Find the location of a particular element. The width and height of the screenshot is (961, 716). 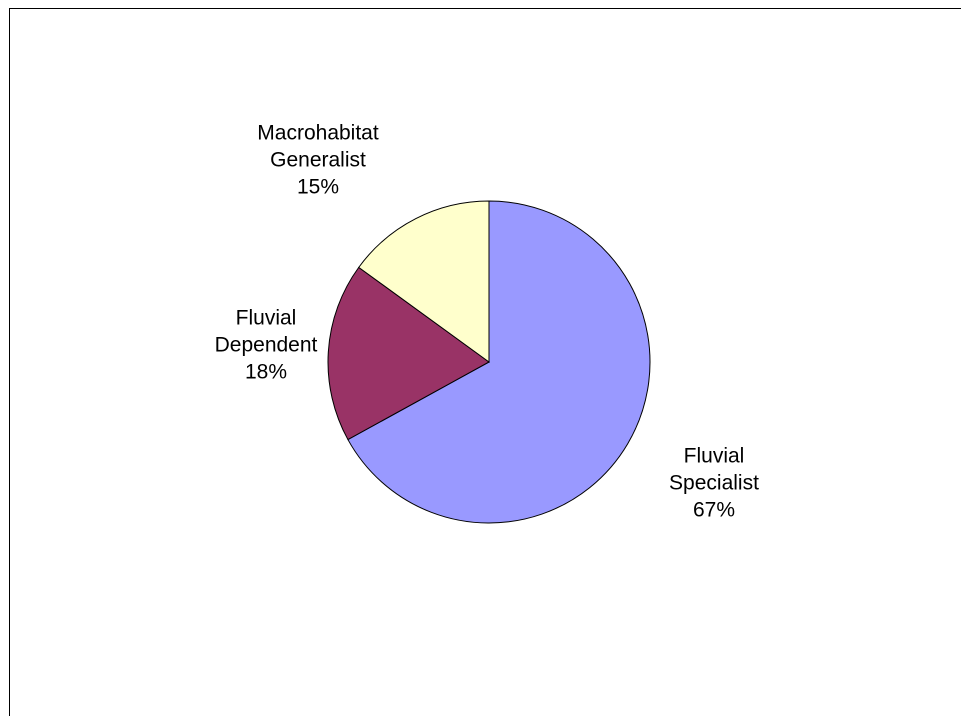

slice-label: Macrohabitat Generalist 15% is located at coordinates (318, 160).